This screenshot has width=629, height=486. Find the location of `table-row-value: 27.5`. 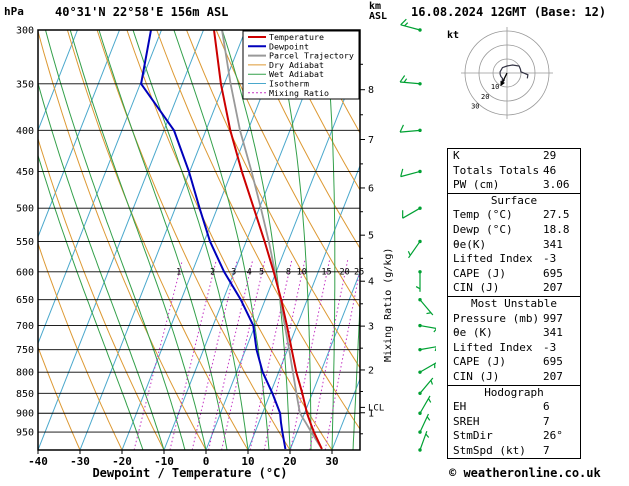

table-row-value: 27.5 is located at coordinates (556, 215).